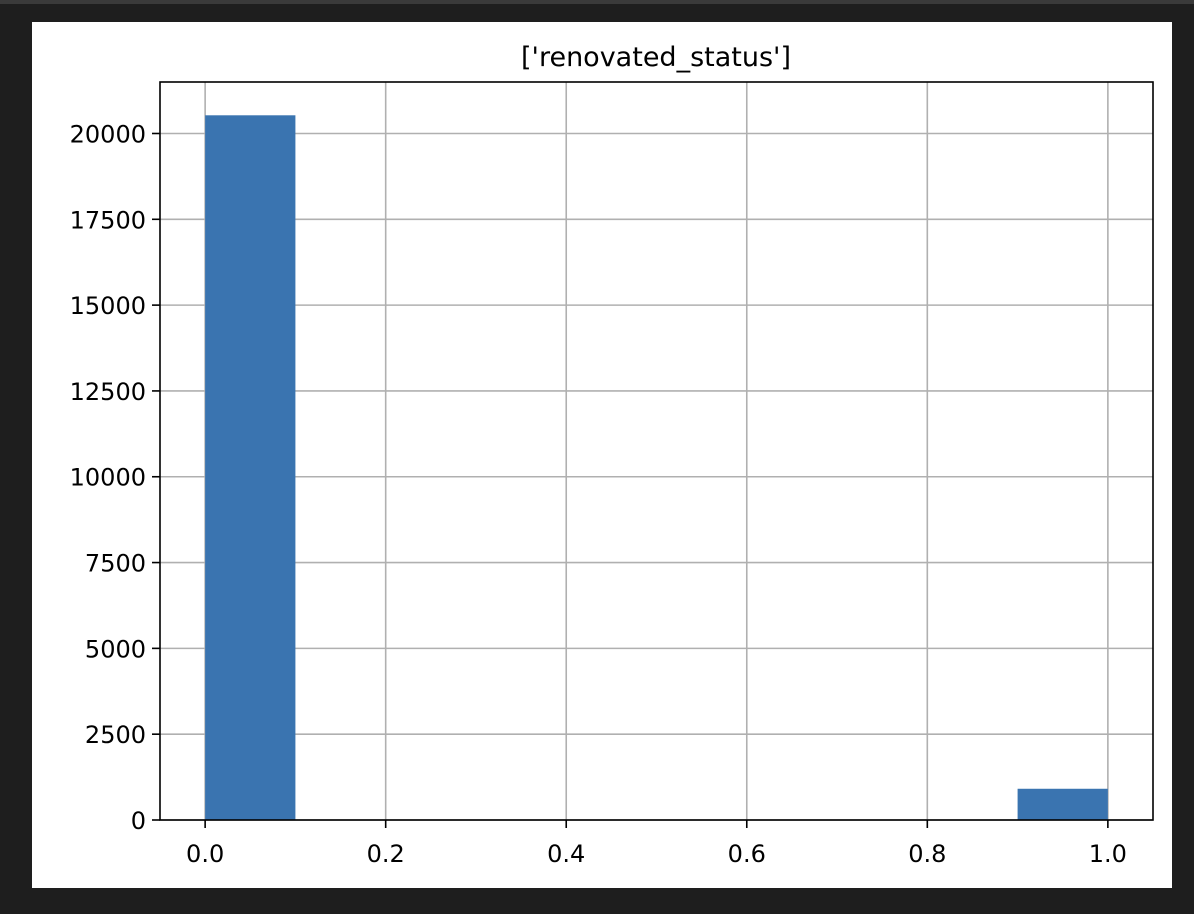 The image size is (1194, 914). What do you see at coordinates (566, 854) in the screenshot?
I see `x-tick-label: 0.4` at bounding box center [566, 854].